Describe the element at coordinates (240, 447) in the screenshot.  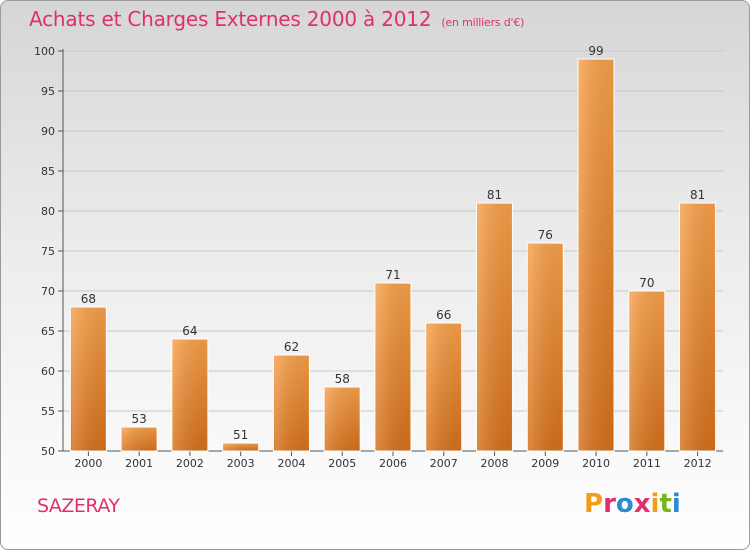
I see `bar-shade-2003` at that location.